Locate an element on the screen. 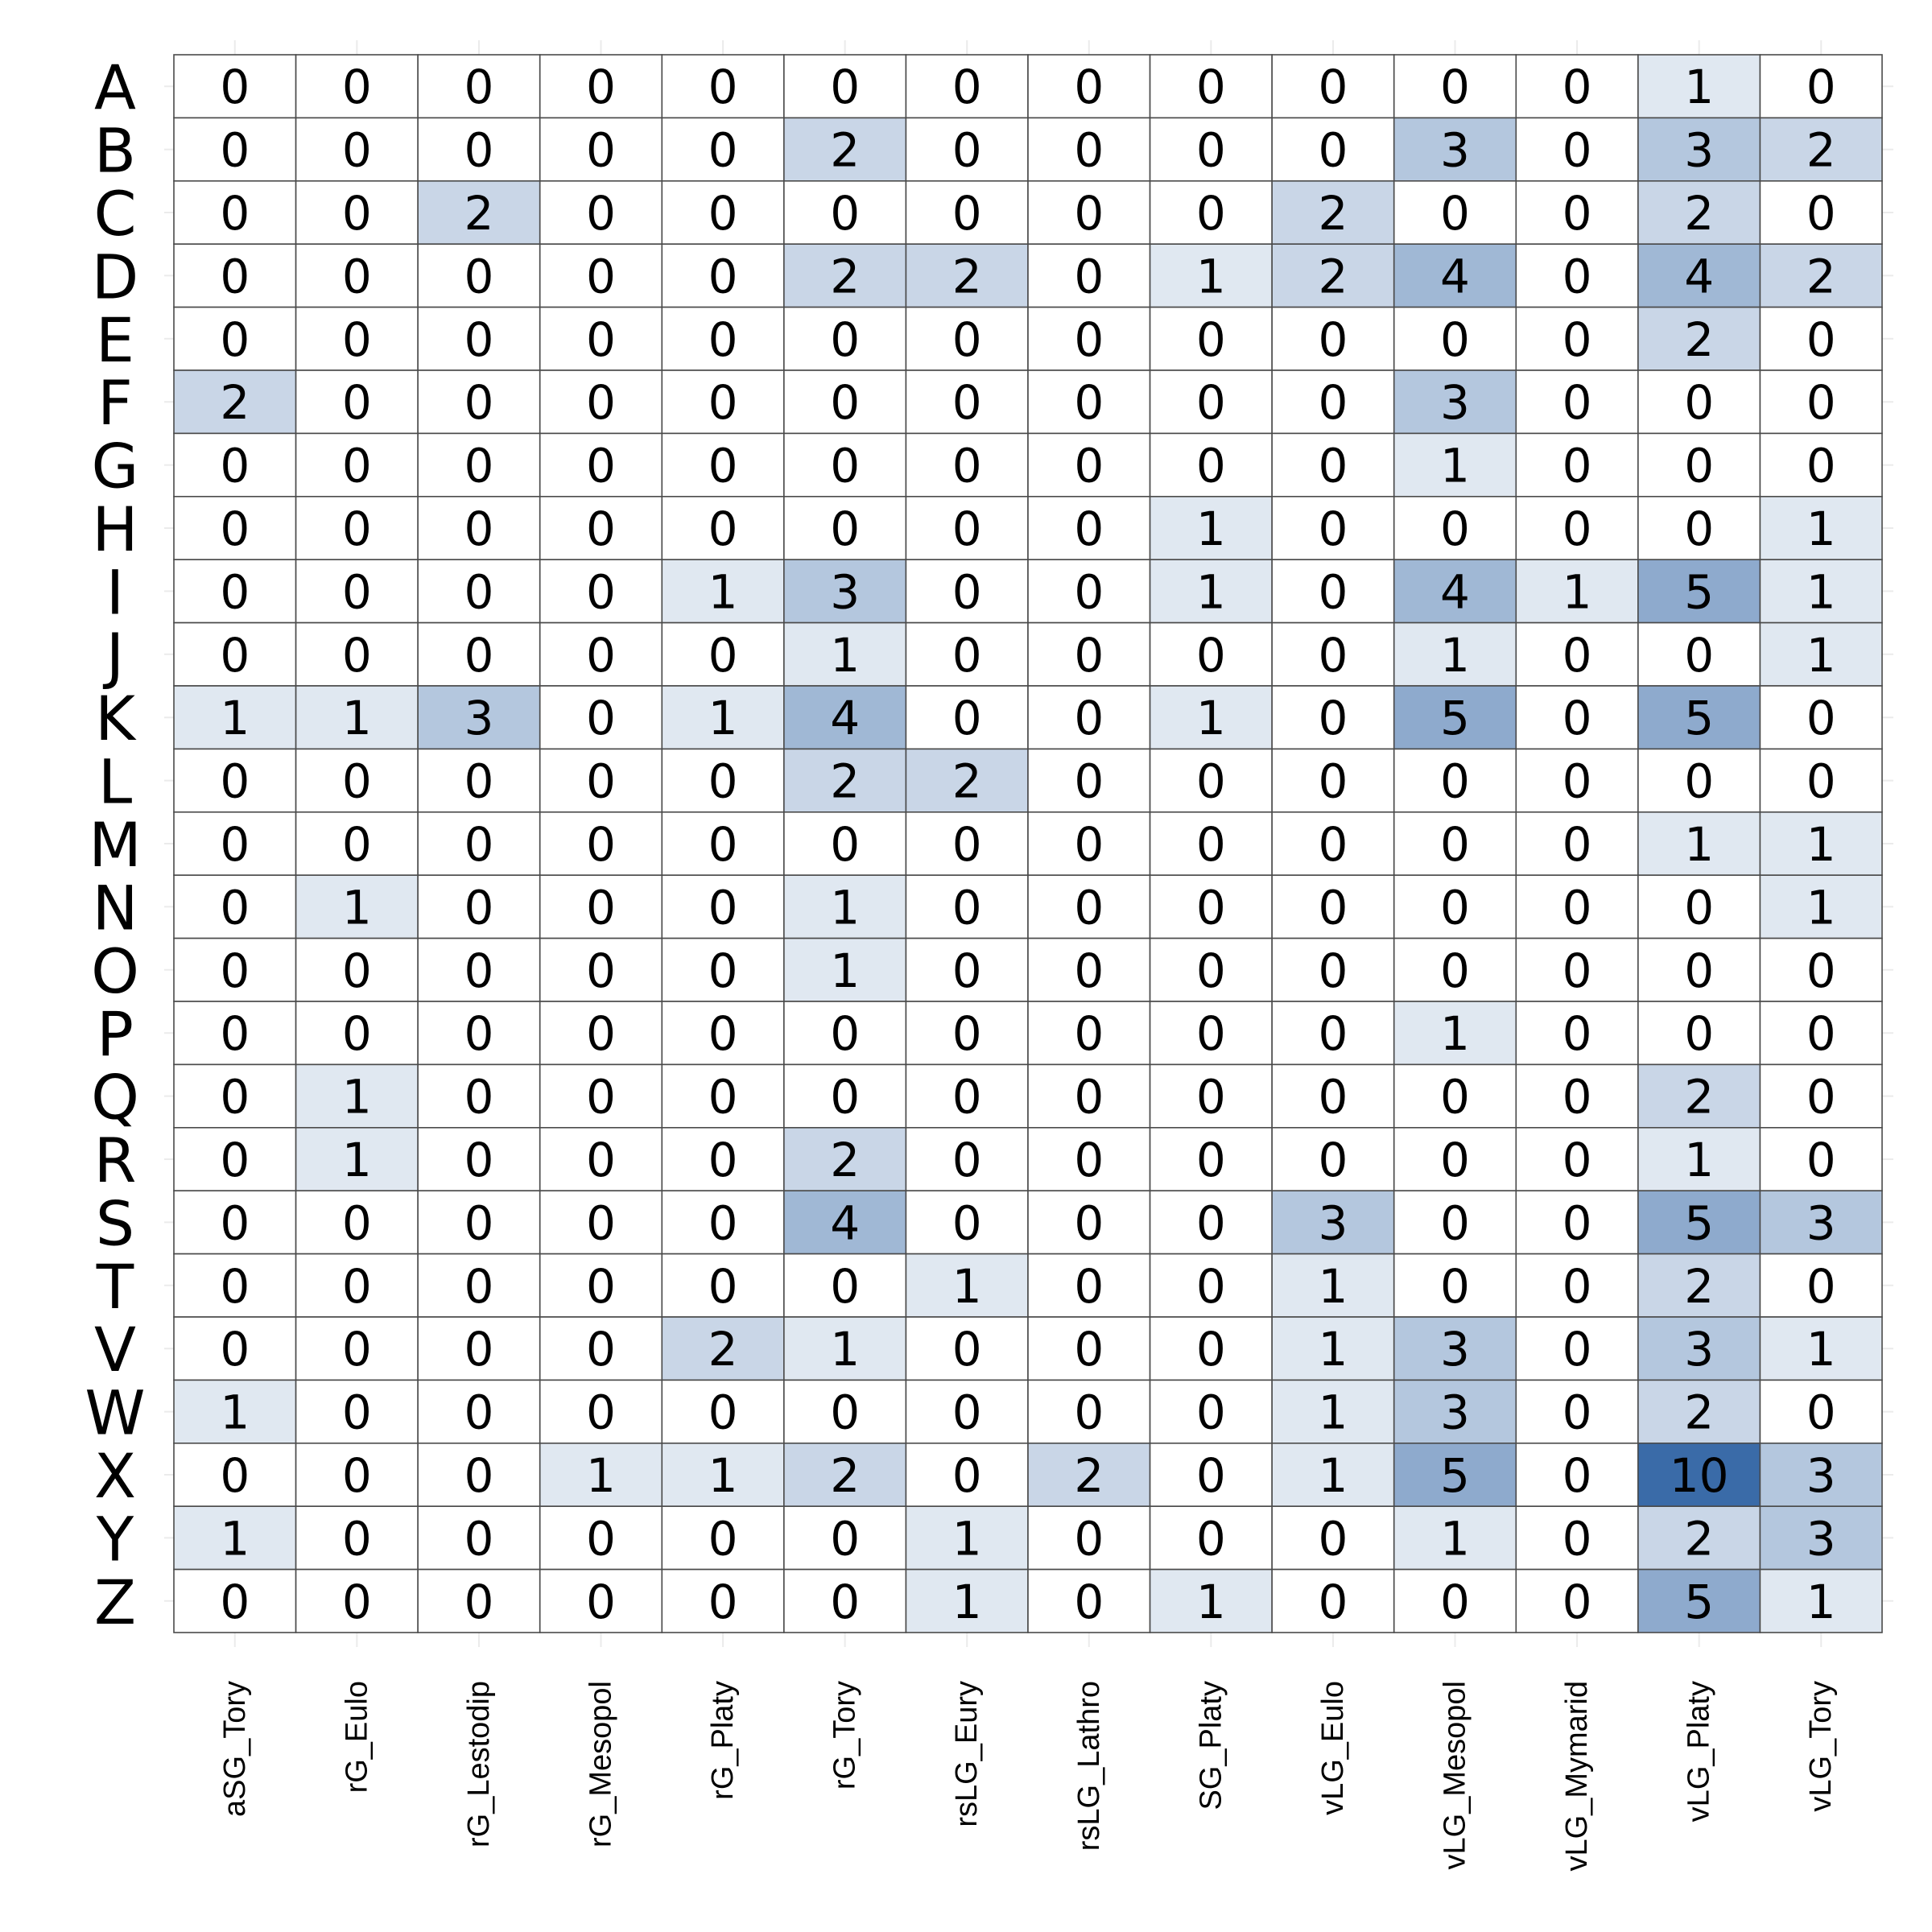 The image size is (1932, 1932). heatmap-cell-X-vLG_Mymarid is located at coordinates (1577, 1475).